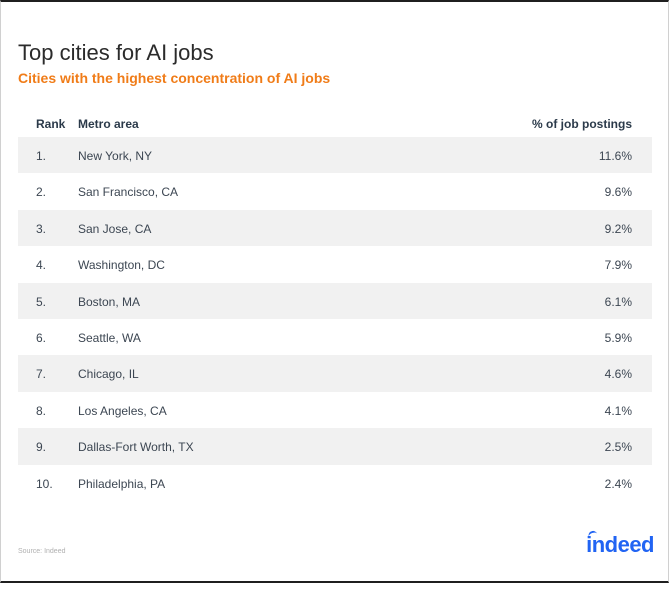 This screenshot has height=600, width=671. I want to click on cell-rank: 2., so click(41, 192).